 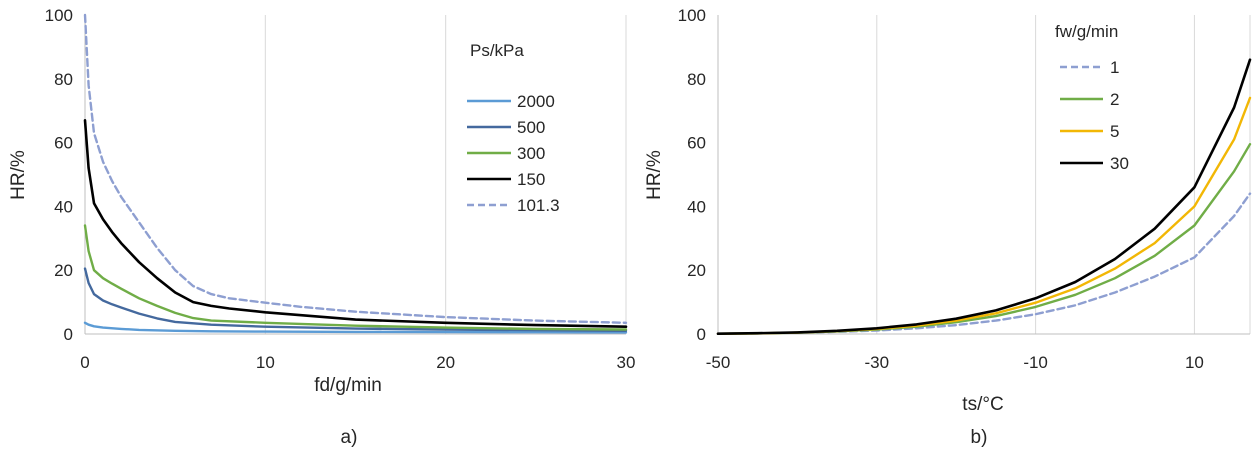 I want to click on x-axis-label: fd/g/min, so click(x=348, y=385).